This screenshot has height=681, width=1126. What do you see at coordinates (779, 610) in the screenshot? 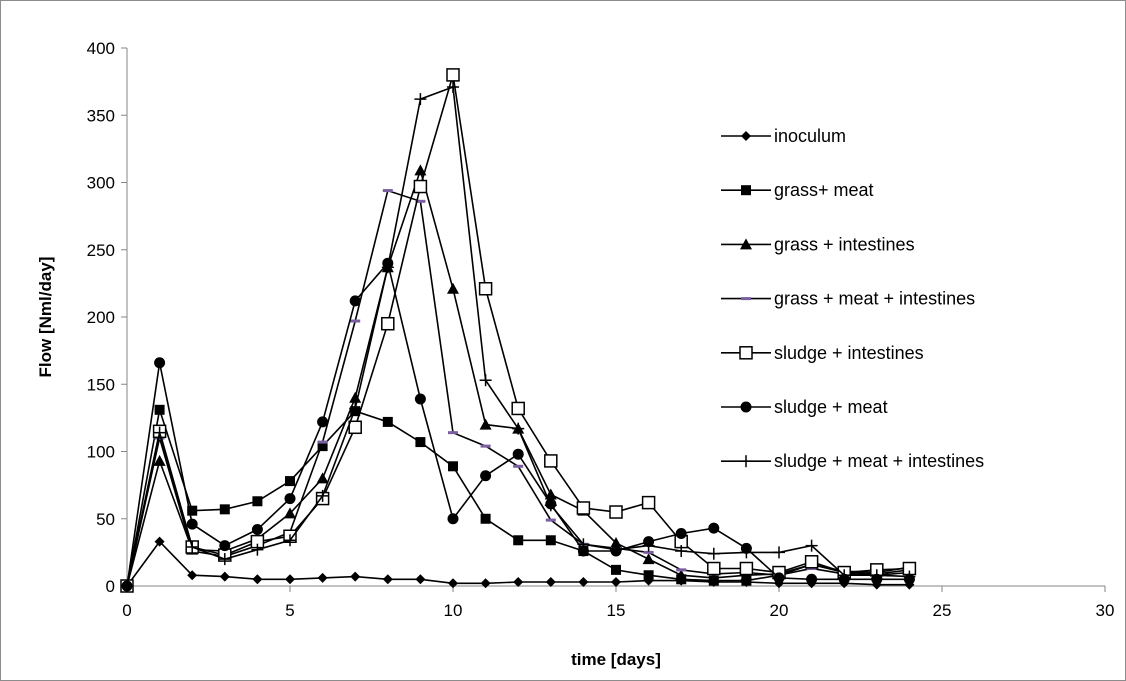
I see `x-tick-label: 20` at bounding box center [779, 610].